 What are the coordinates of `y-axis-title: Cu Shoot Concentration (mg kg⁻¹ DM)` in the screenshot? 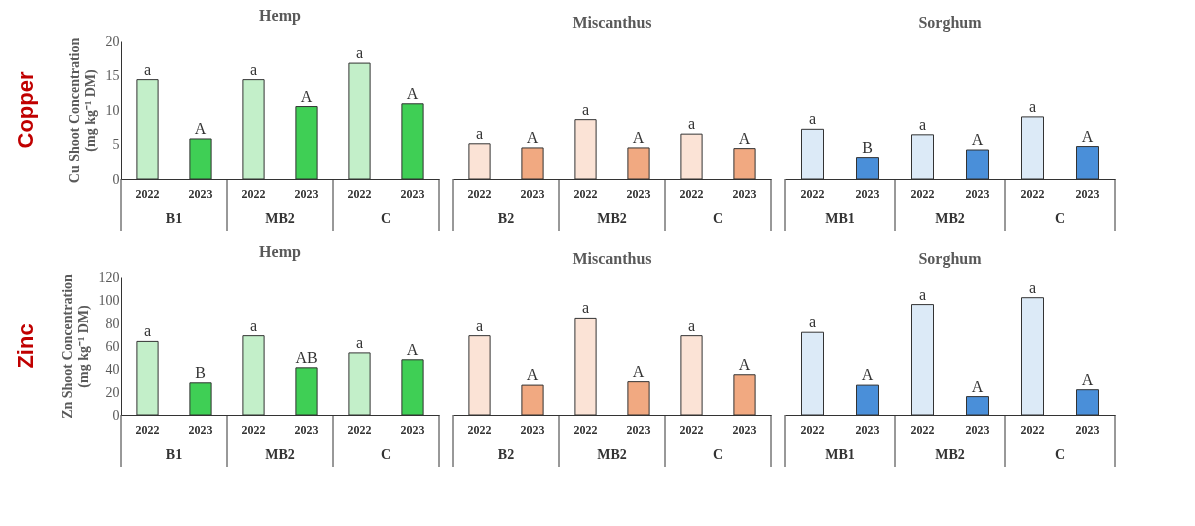 It's located at (82, 110).